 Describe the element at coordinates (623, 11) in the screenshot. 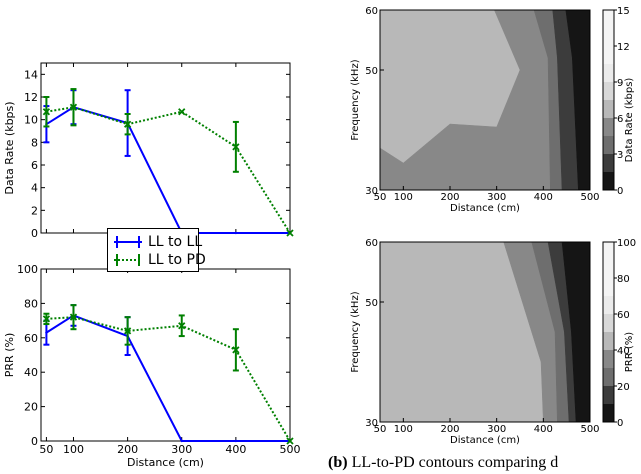

I see `colorbar-tick-label: 15` at that location.